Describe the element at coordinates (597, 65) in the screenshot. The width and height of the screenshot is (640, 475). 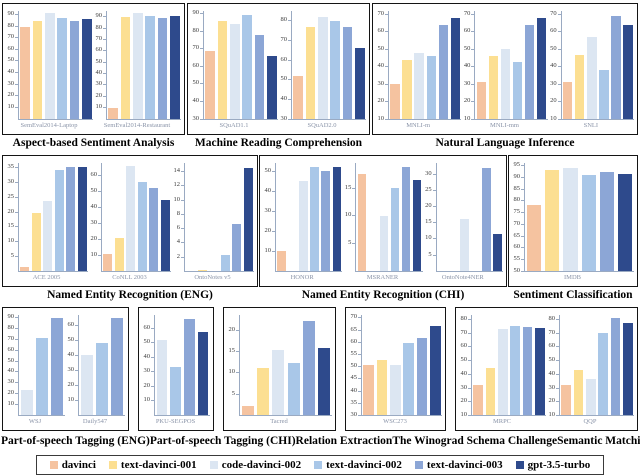
I see `plot-area-snli` at that location.